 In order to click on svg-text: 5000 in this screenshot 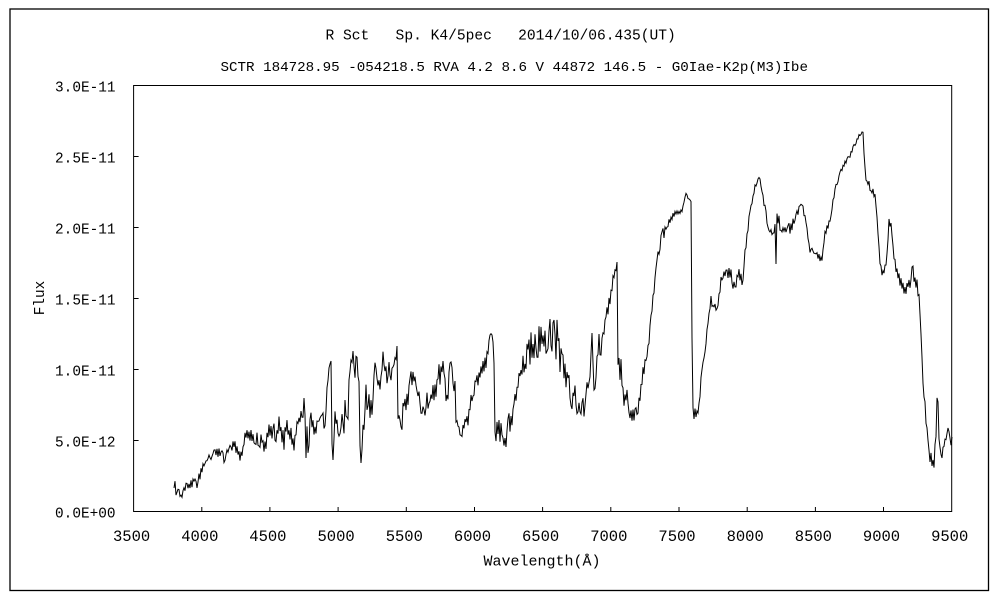, I will do `click(335, 537)`.